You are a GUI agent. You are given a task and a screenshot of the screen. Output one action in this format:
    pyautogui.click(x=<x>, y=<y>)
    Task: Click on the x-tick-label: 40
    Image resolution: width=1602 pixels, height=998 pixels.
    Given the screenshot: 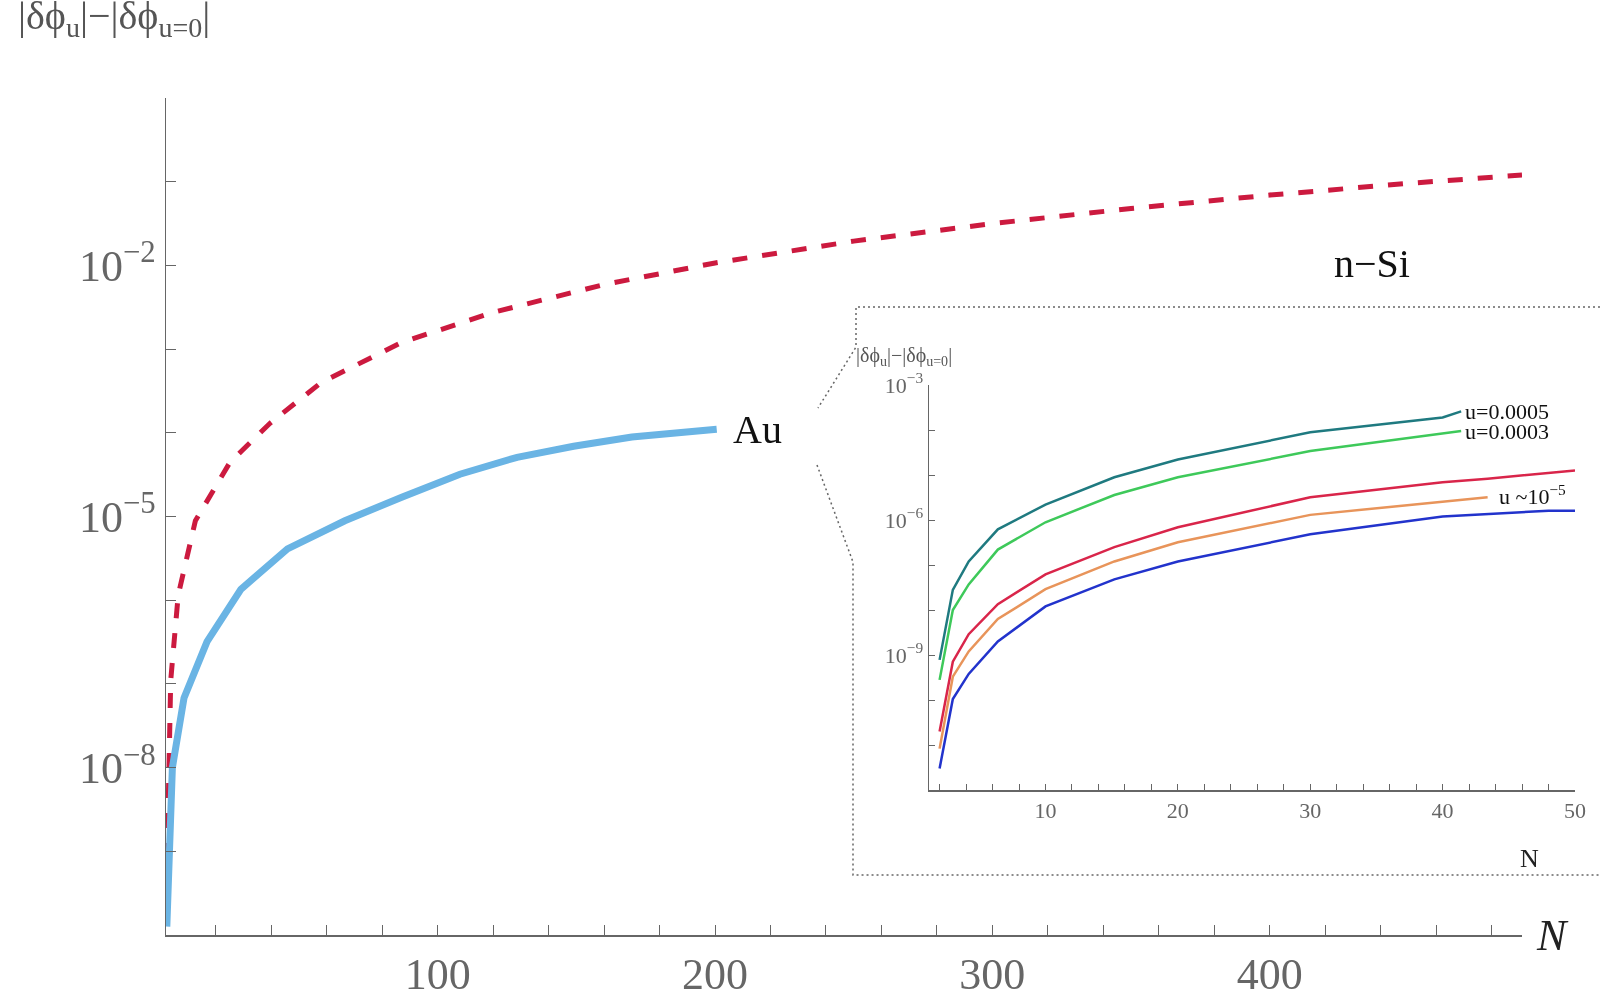 What is the action you would take?
    pyautogui.click(x=1442, y=810)
    